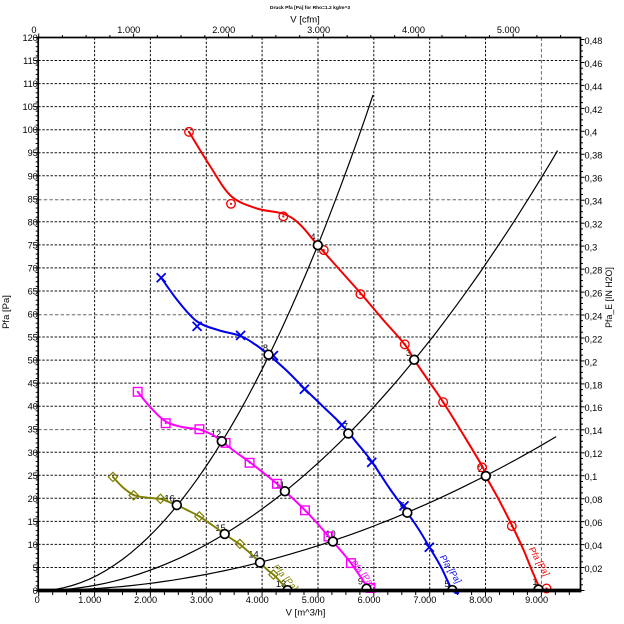 The image size is (624, 624). Describe the element at coordinates (33, 292) in the screenshot. I see `svg-text: 65` at that location.